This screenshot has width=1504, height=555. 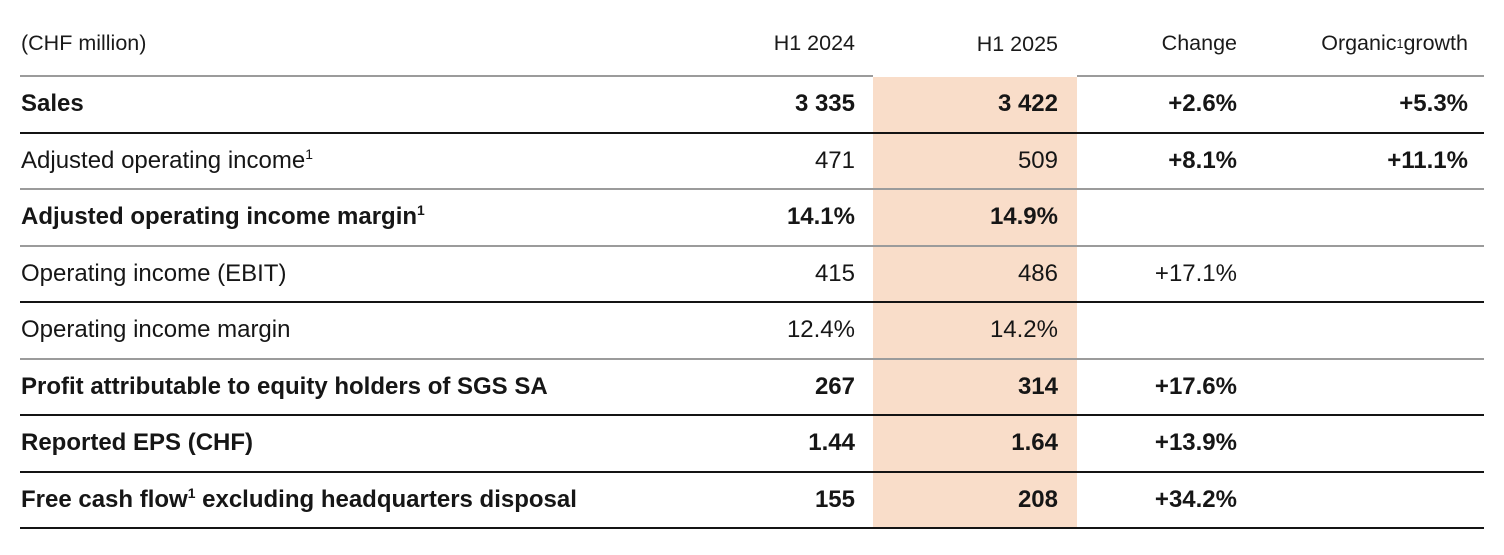 I want to click on row-label: Sales, so click(x=52, y=104).